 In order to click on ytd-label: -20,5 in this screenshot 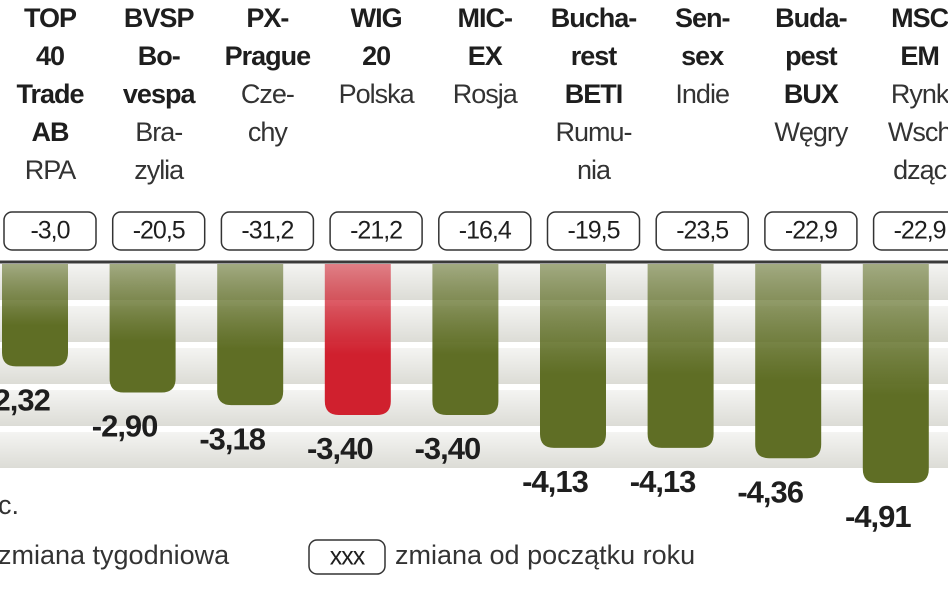, I will do `click(159, 231)`.